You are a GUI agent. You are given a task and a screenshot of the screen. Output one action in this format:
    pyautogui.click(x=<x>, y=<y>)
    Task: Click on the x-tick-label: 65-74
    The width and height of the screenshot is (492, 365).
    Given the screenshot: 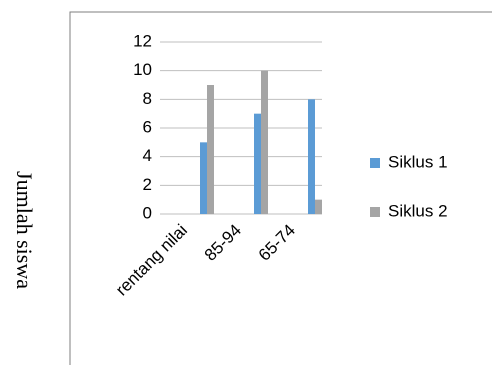 What is the action you would take?
    pyautogui.click(x=277, y=243)
    